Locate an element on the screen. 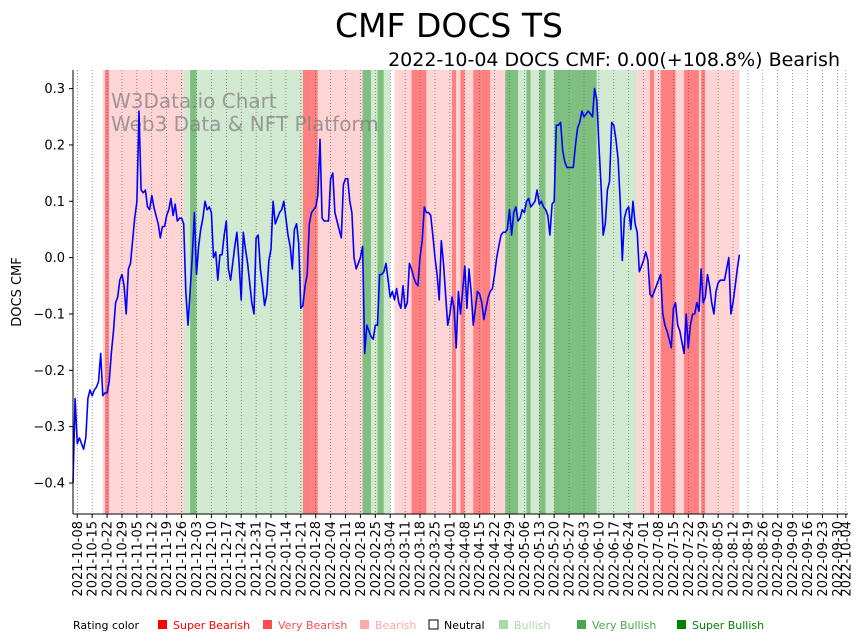 The image size is (867, 641). x-tick-label: 2021-12-10 is located at coordinates (212, 559).